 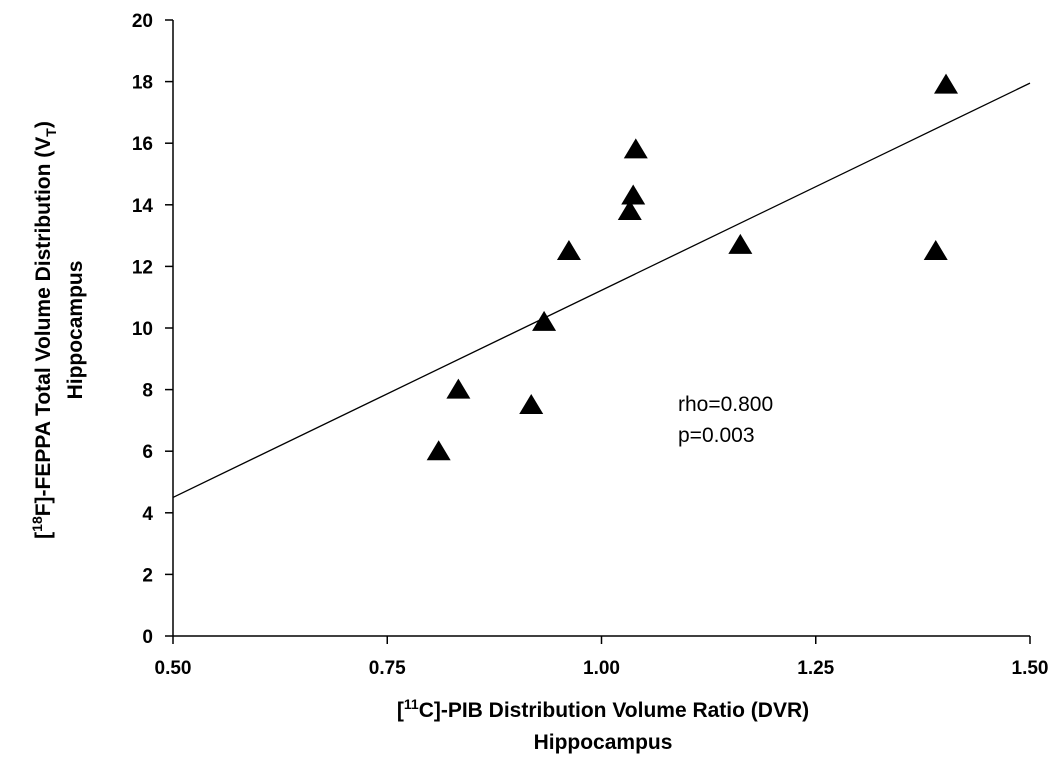 What do you see at coordinates (43, 124) in the screenshot?
I see `y-axis-title-close: )` at bounding box center [43, 124].